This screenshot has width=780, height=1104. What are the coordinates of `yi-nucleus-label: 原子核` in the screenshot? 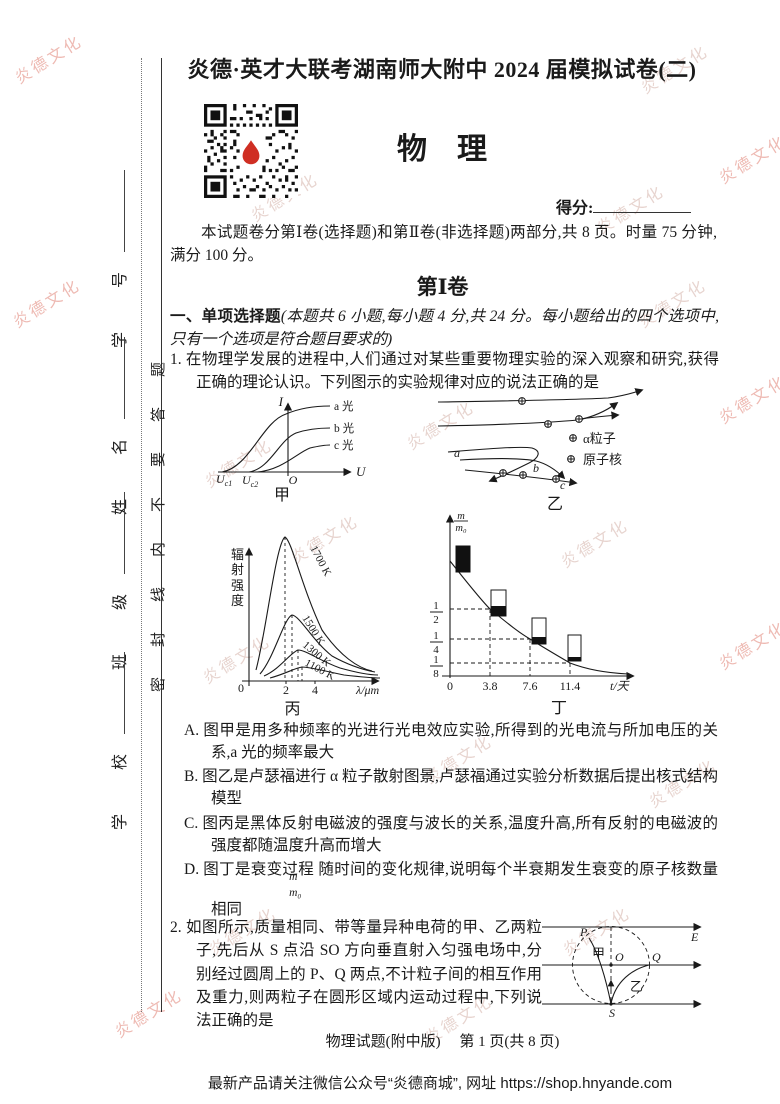 It's located at (602, 459).